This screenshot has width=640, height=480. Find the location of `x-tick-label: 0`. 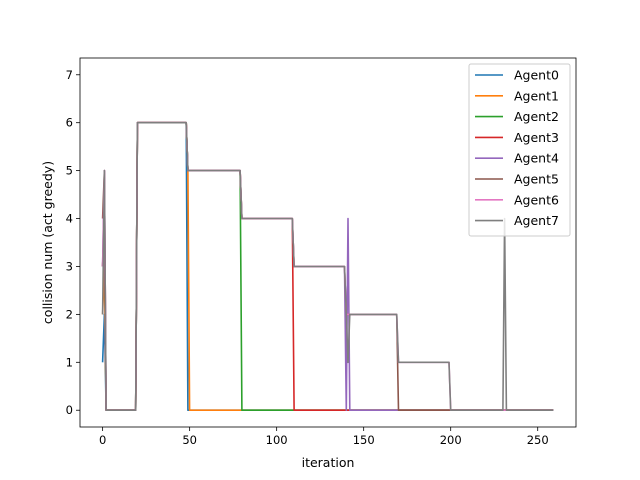

x-tick-label: 0 is located at coordinates (102, 440).